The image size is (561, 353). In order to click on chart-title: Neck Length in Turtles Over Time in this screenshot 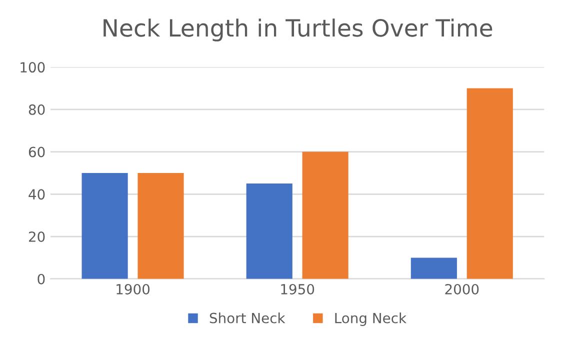, I will do `click(298, 30)`.